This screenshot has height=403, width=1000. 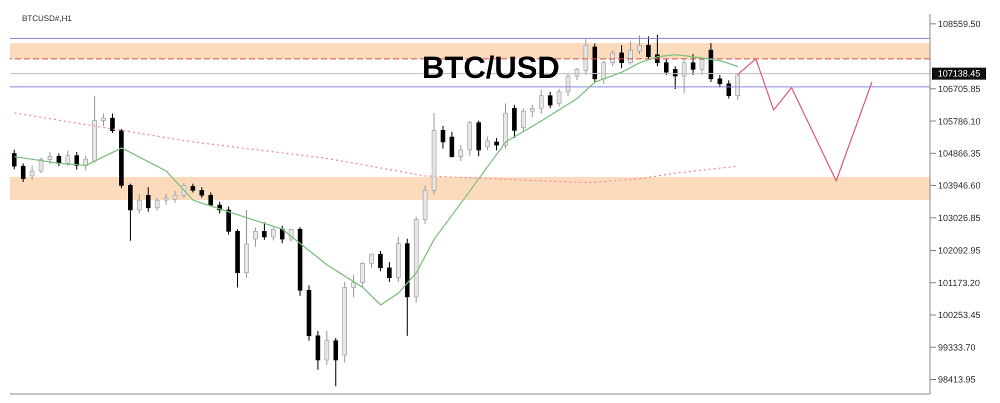 What do you see at coordinates (491, 68) in the screenshot?
I see `text: BTC/USD` at bounding box center [491, 68].